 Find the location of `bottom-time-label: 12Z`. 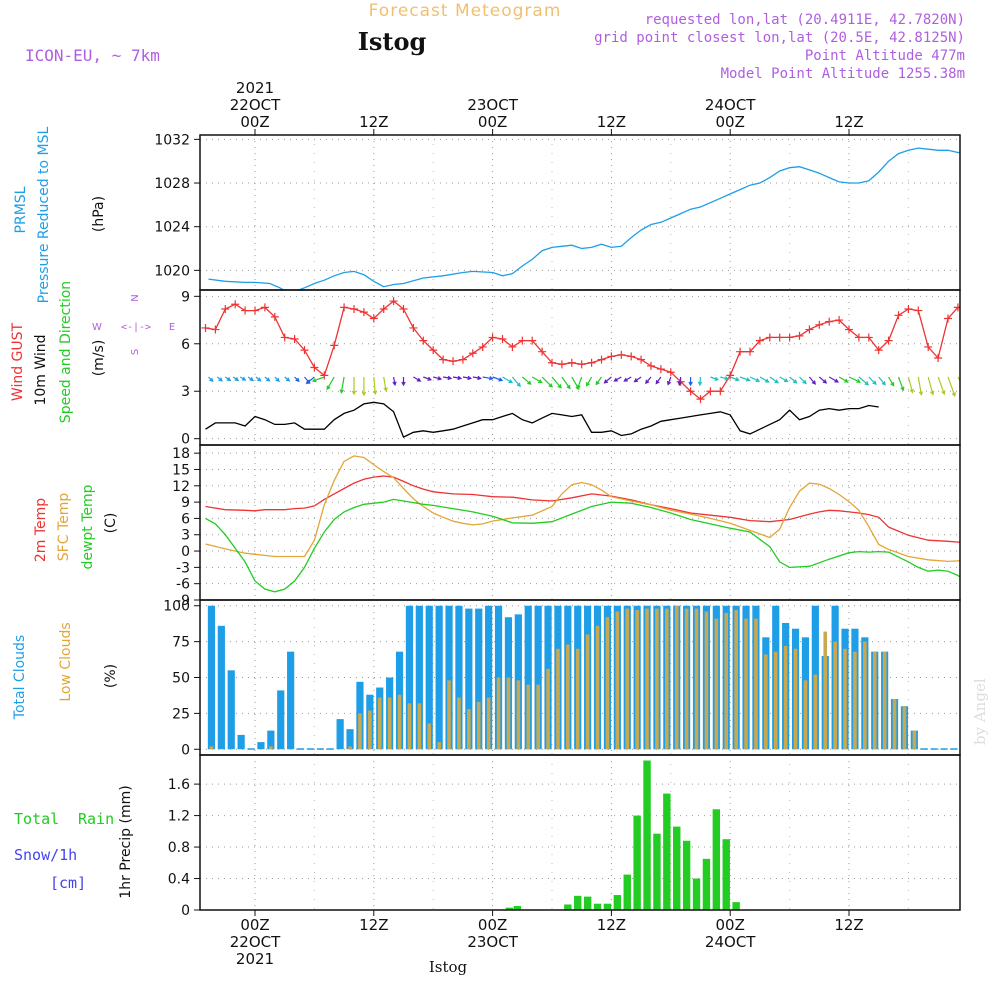

bottom-time-label: 12Z is located at coordinates (611, 925).